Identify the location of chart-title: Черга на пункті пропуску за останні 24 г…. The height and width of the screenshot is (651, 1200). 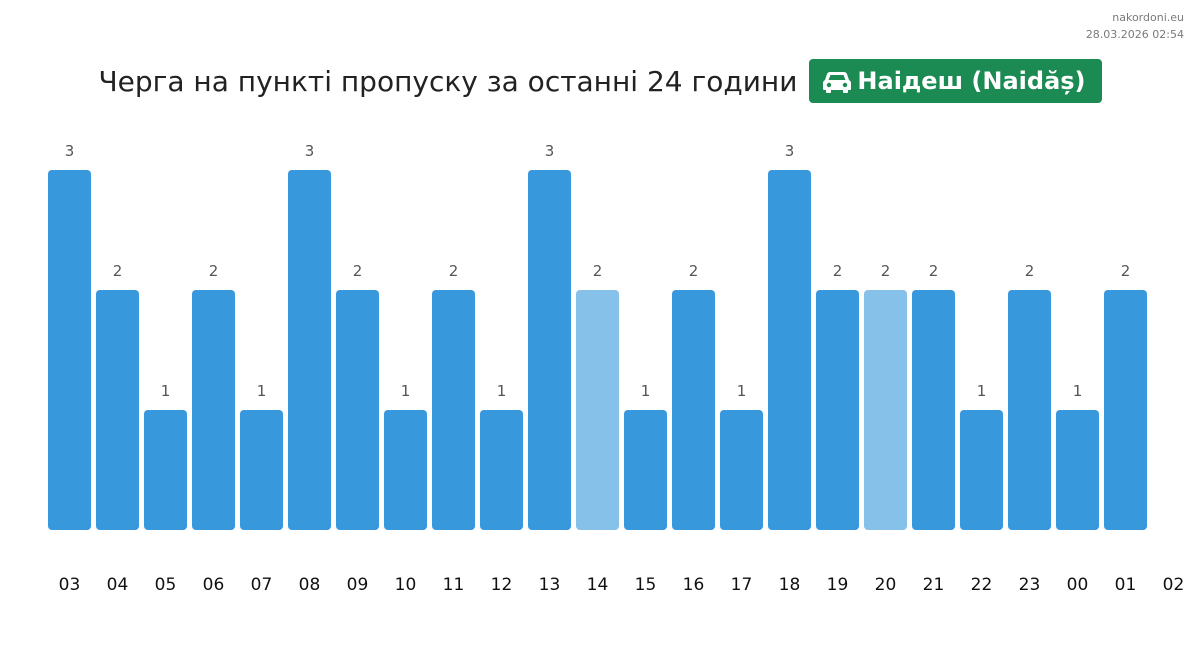
(448, 81).